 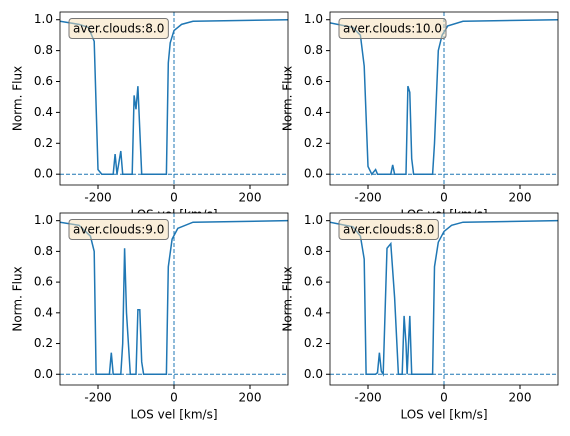 I want to click on flux-line, so click(x=174, y=297).